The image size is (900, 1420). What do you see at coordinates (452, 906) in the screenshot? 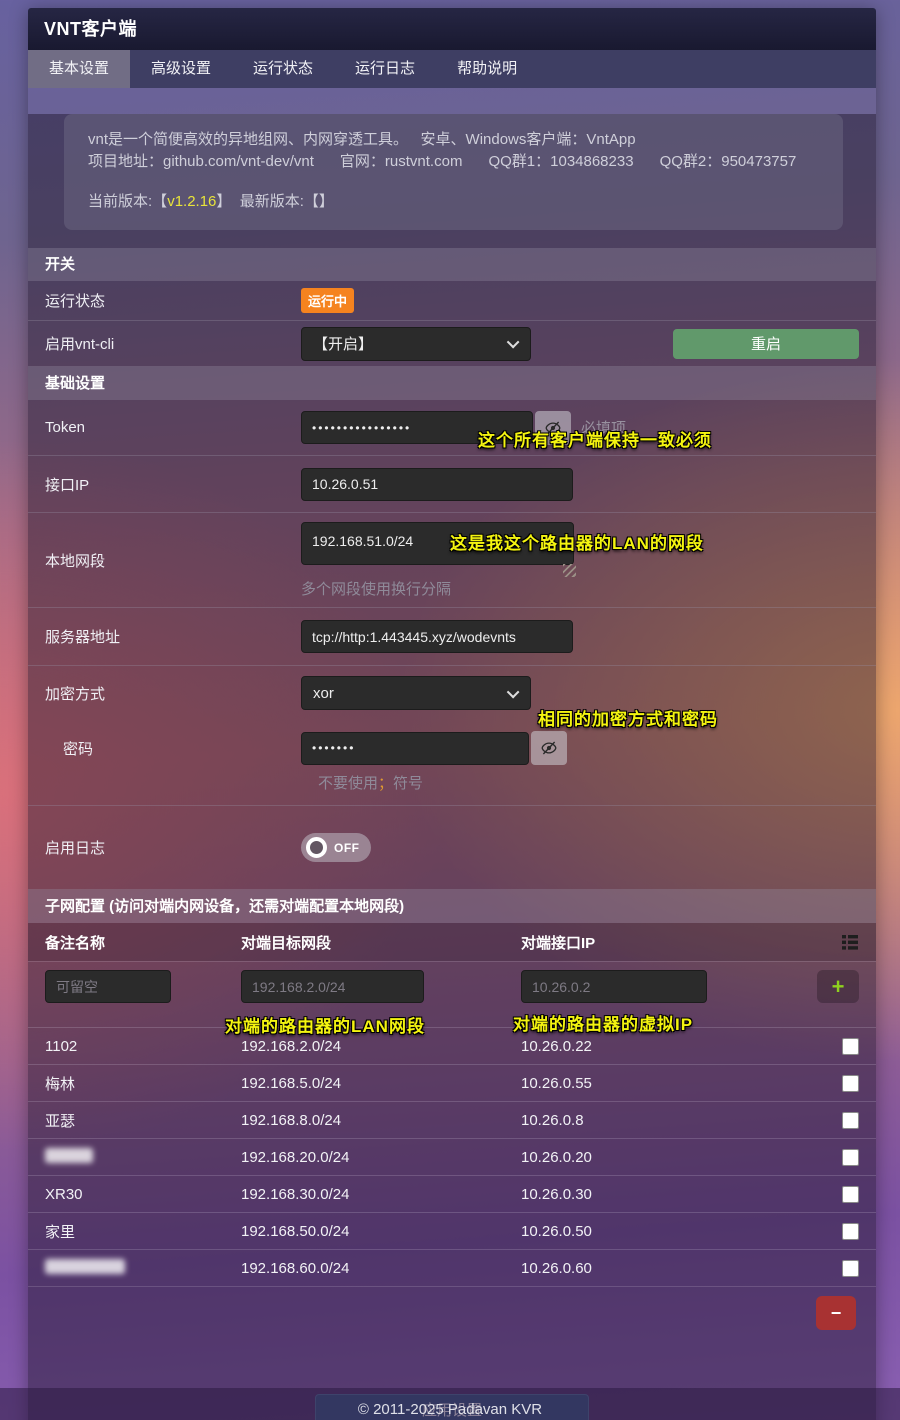
I see `section-subnet-config: 子网配置 (访问对端内网设备，还需对端配置本地网段)` at bounding box center [452, 906].